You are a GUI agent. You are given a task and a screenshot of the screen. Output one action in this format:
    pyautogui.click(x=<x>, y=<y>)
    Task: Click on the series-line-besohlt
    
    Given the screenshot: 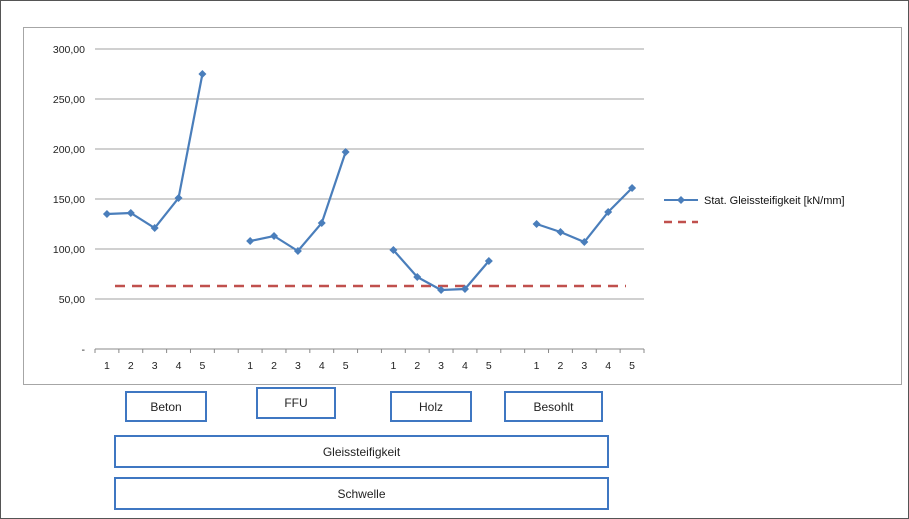 What is the action you would take?
    pyautogui.click(x=584, y=215)
    